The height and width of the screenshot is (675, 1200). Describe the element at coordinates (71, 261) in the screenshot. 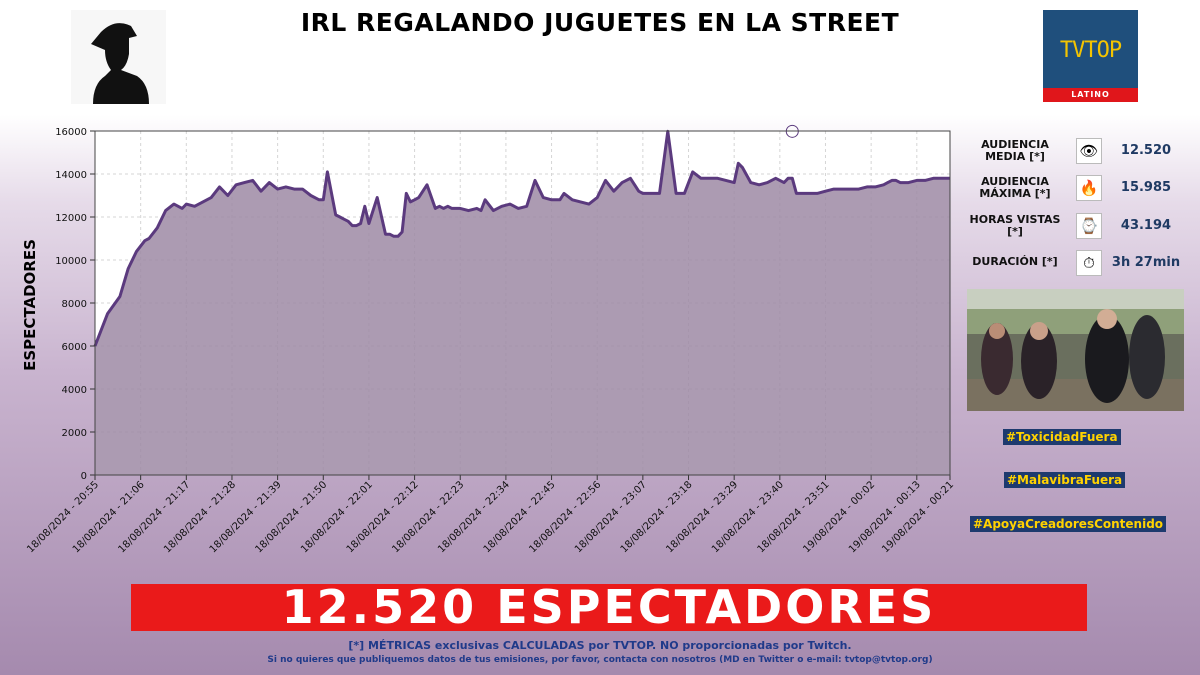

I see `y-tick-label: 10000` at that location.